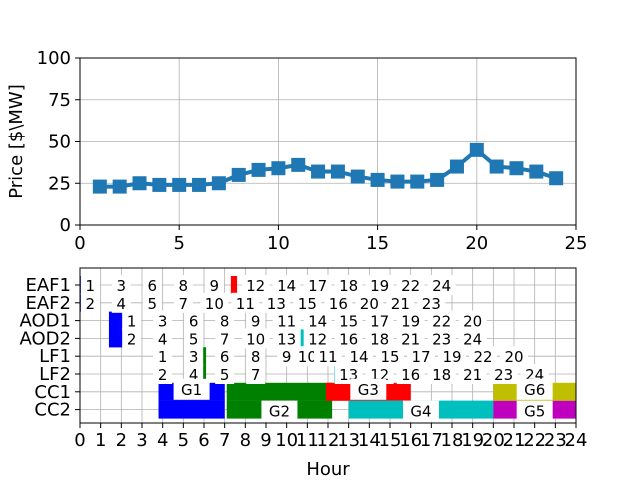  Describe the element at coordinates (183, 440) in the screenshot. I see `x-tick-label: 5` at that location.